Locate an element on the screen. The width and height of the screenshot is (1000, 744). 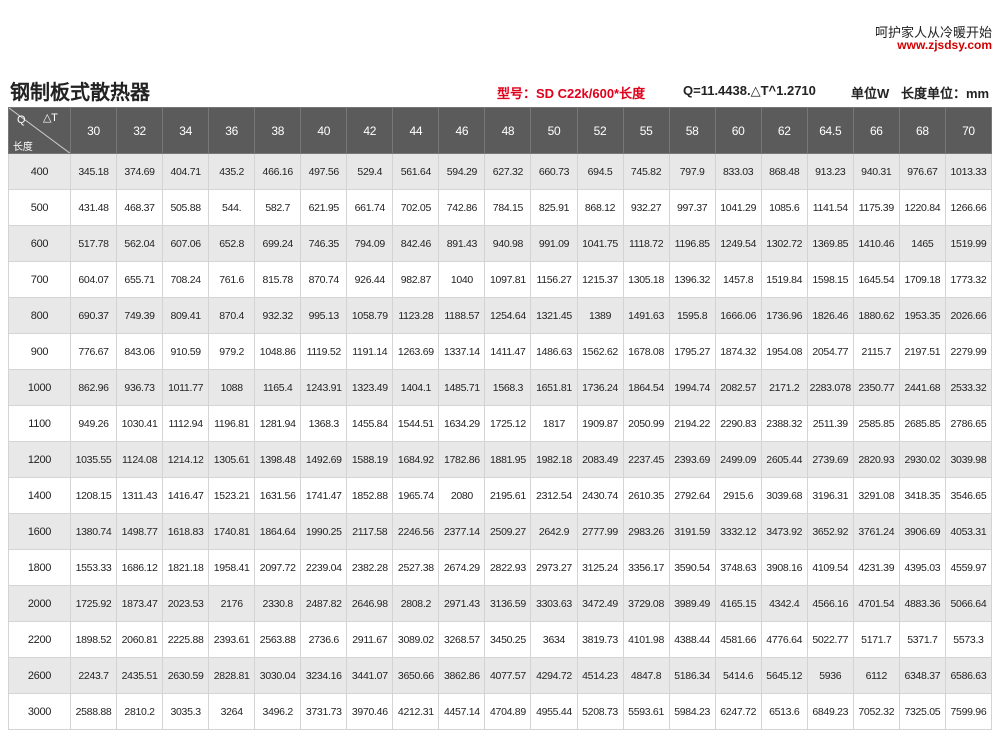
value-cell: 3441.07 is located at coordinates (370, 675).